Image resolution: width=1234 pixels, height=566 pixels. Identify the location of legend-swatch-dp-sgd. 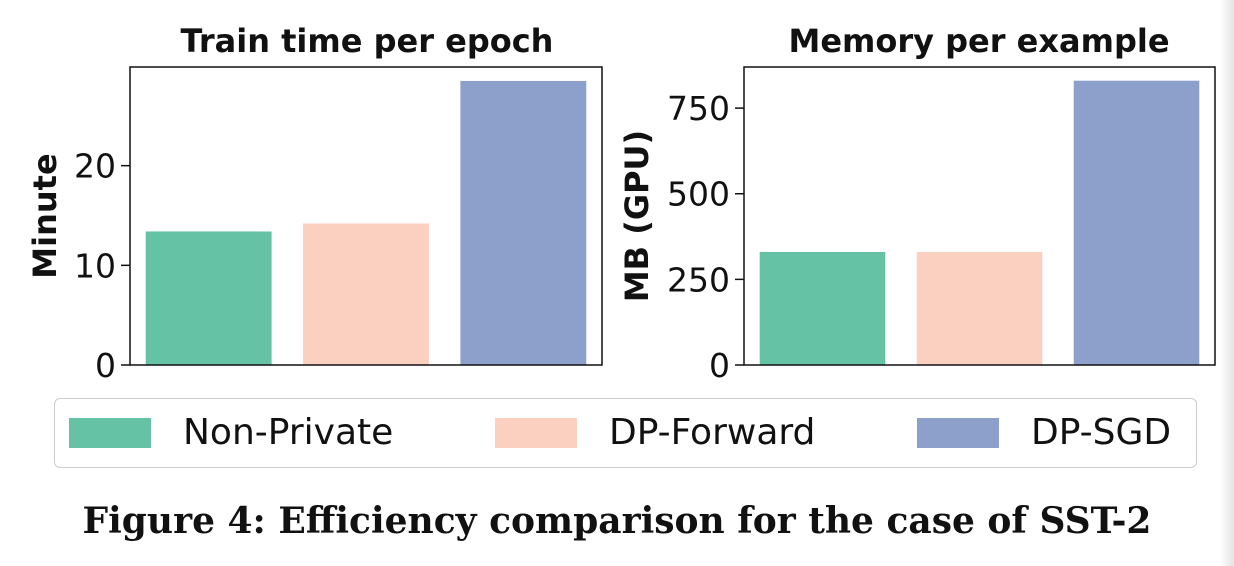
(958, 432).